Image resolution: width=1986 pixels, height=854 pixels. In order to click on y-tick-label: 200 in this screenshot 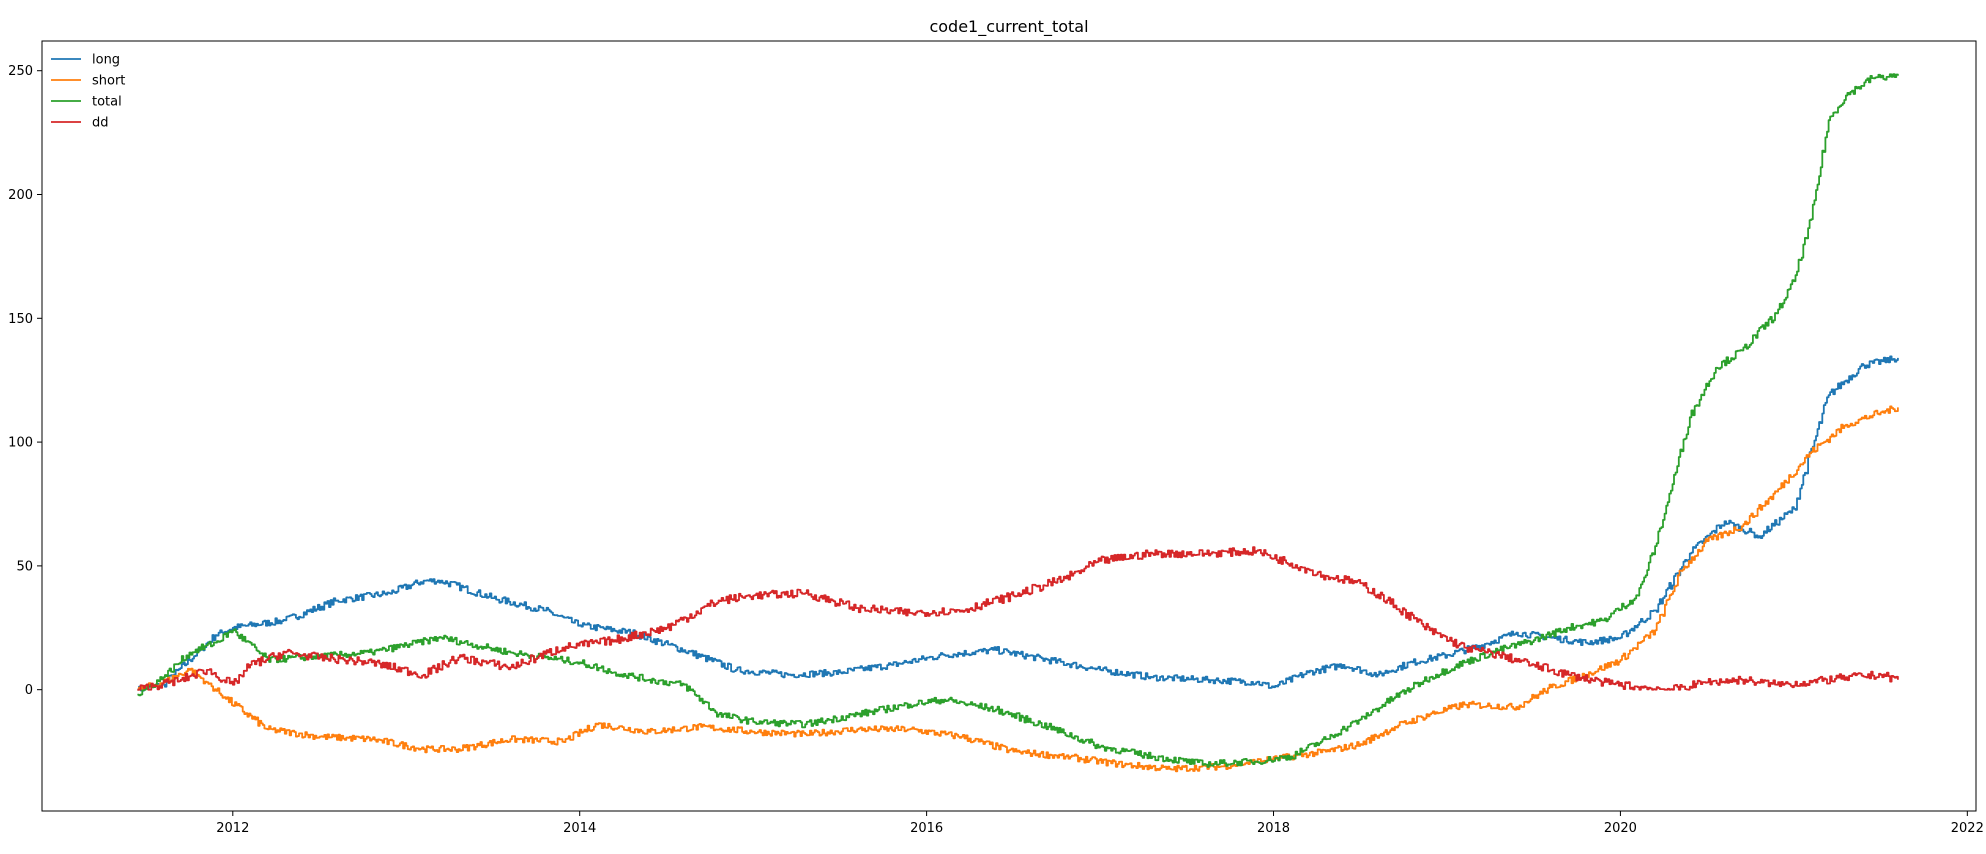, I will do `click(20, 195)`.